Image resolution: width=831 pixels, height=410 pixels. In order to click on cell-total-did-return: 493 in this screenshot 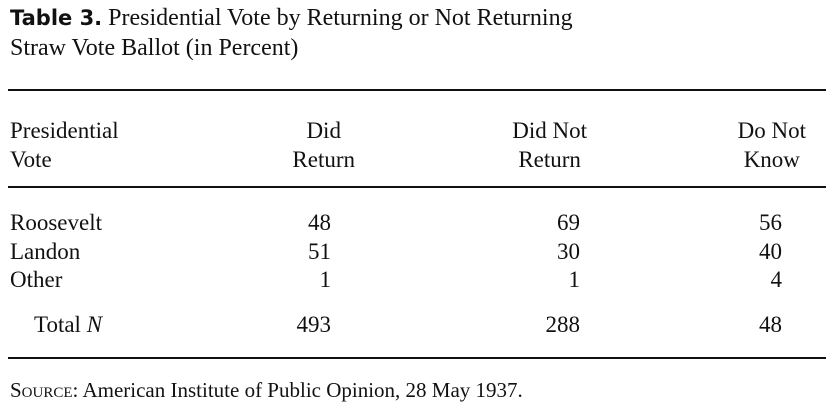, I will do `click(314, 324)`.